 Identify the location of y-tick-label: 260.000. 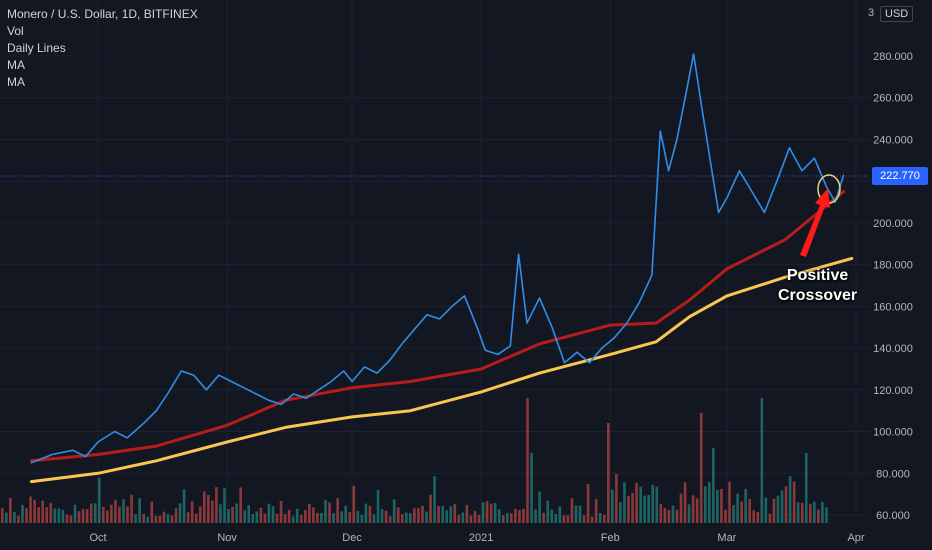
(893, 99).